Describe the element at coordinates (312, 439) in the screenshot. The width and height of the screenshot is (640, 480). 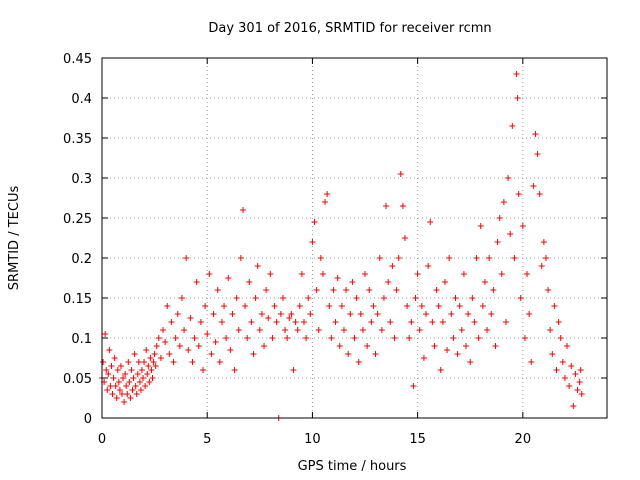
I see `x-tick-label: 10` at that location.